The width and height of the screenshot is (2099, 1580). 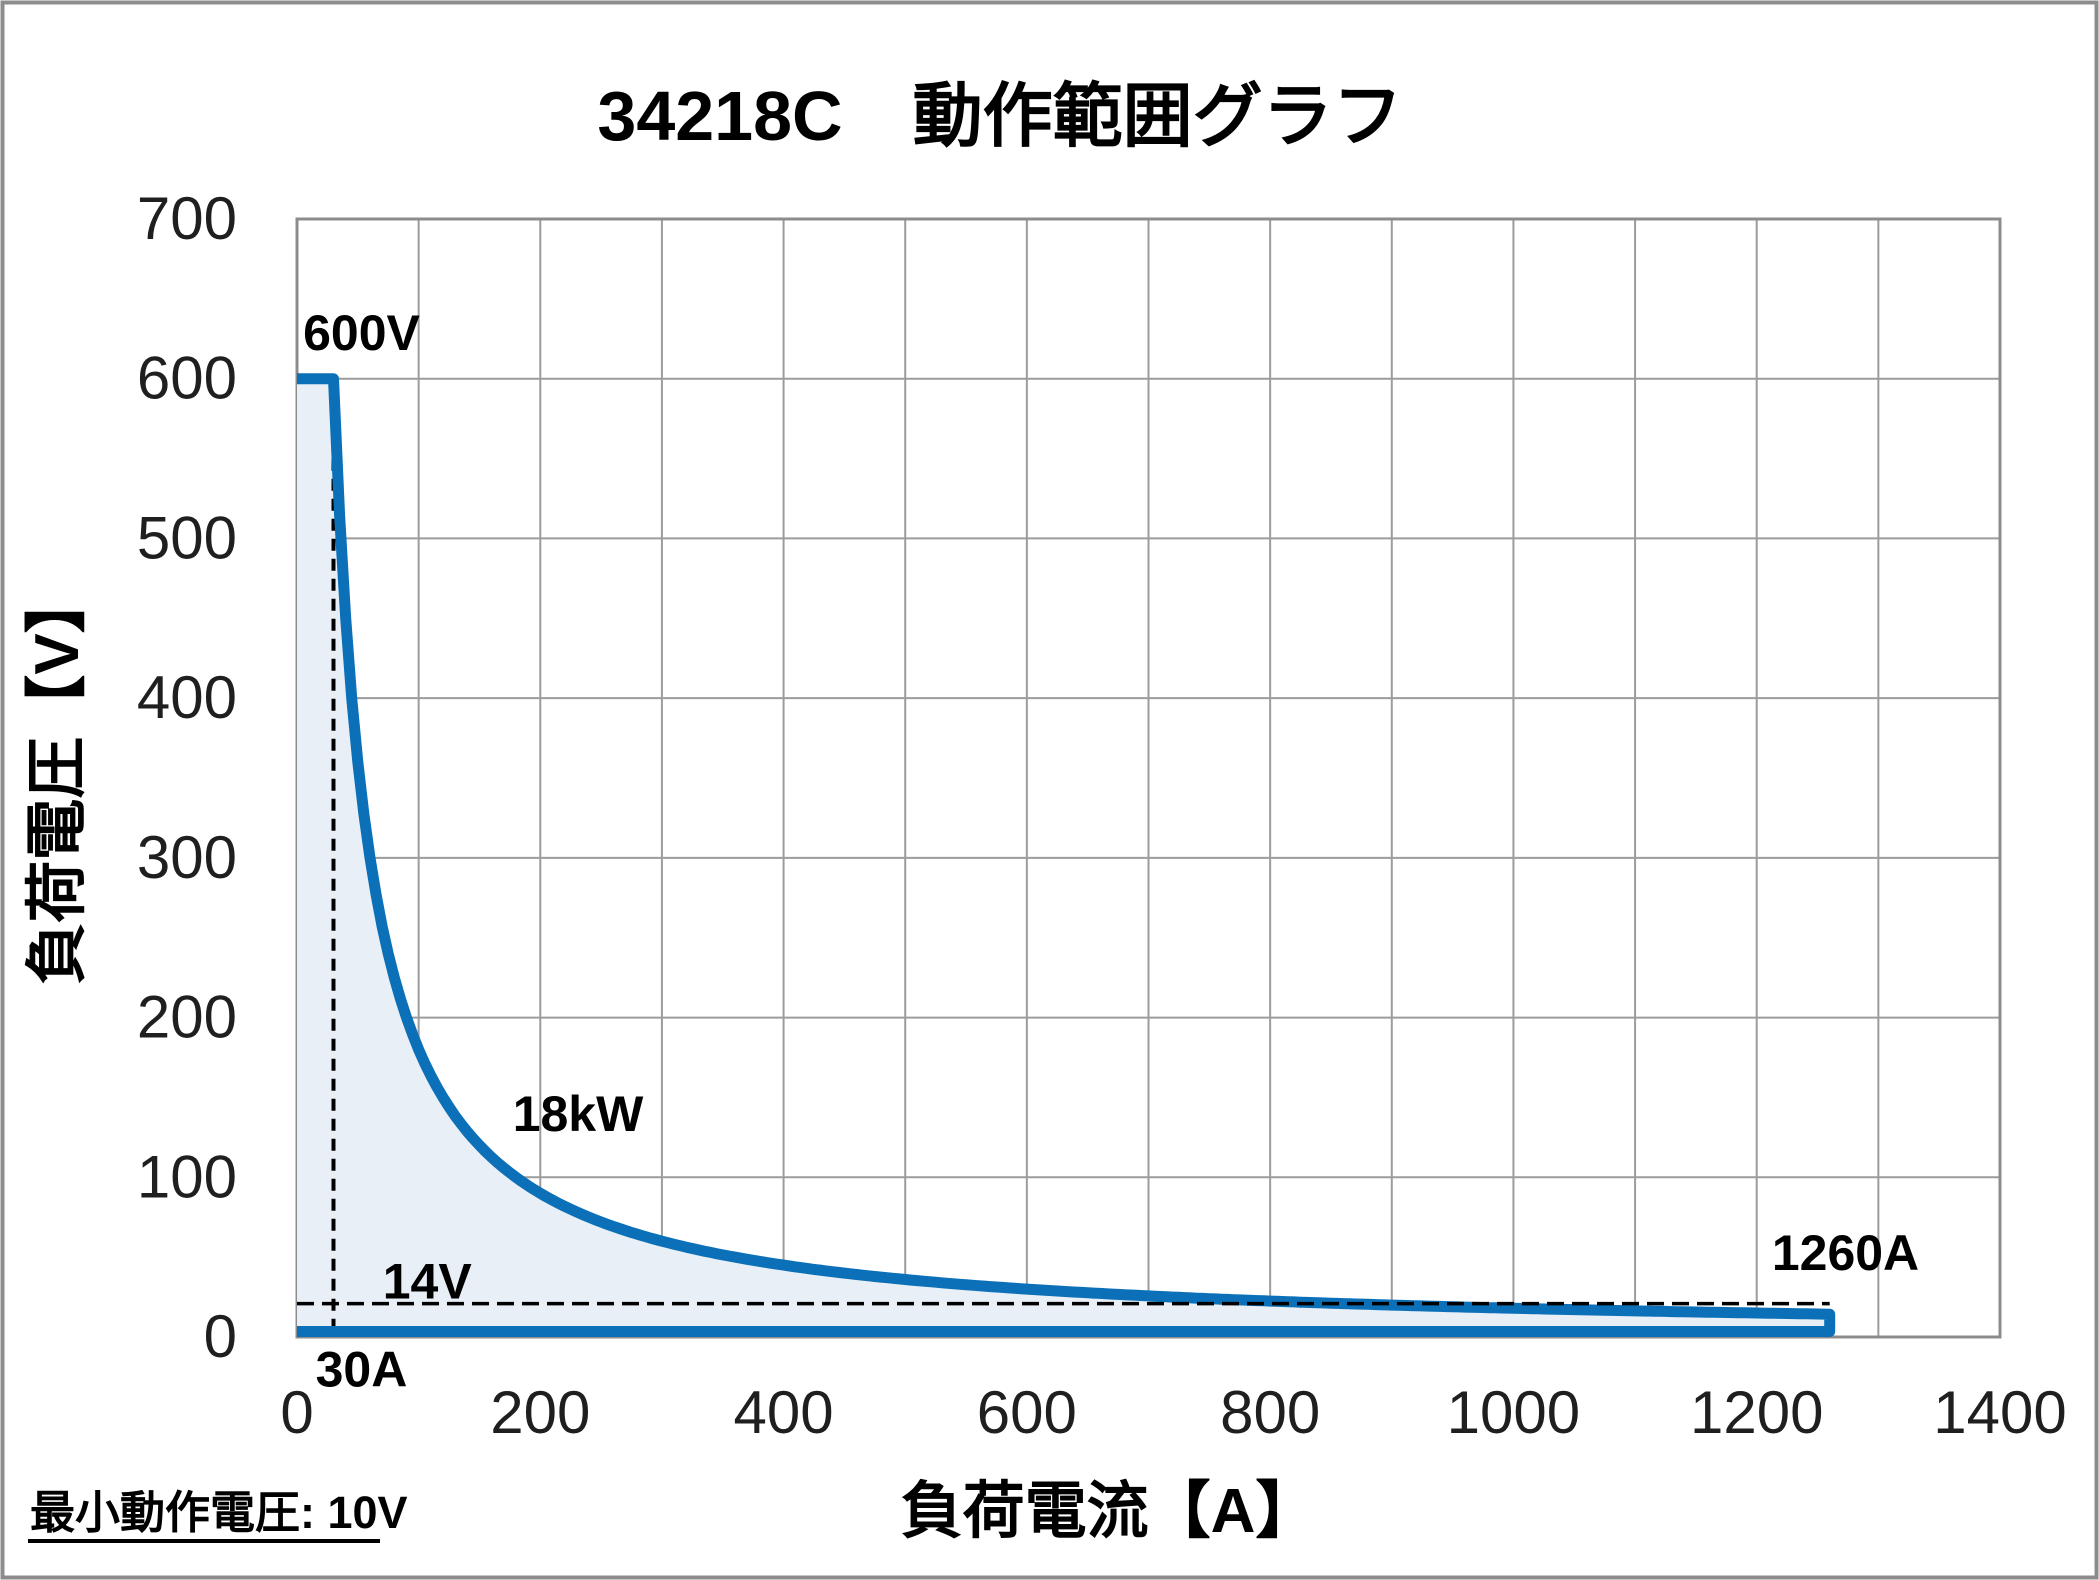 I want to click on x-tick-label: 400, so click(x=784, y=1412).